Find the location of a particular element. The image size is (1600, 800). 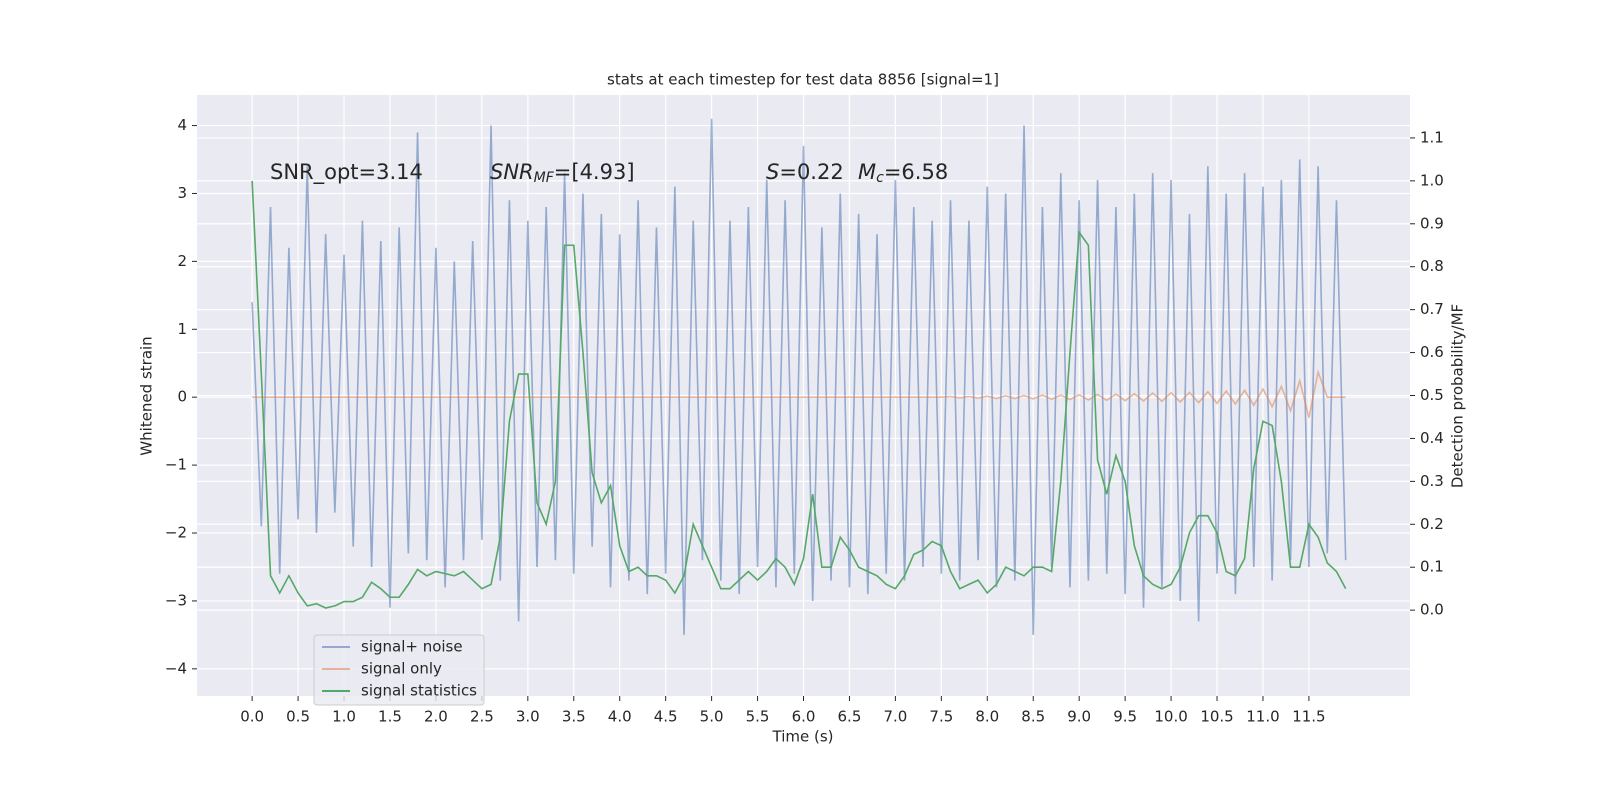

y-tick-label: 0 is located at coordinates (182, 397).